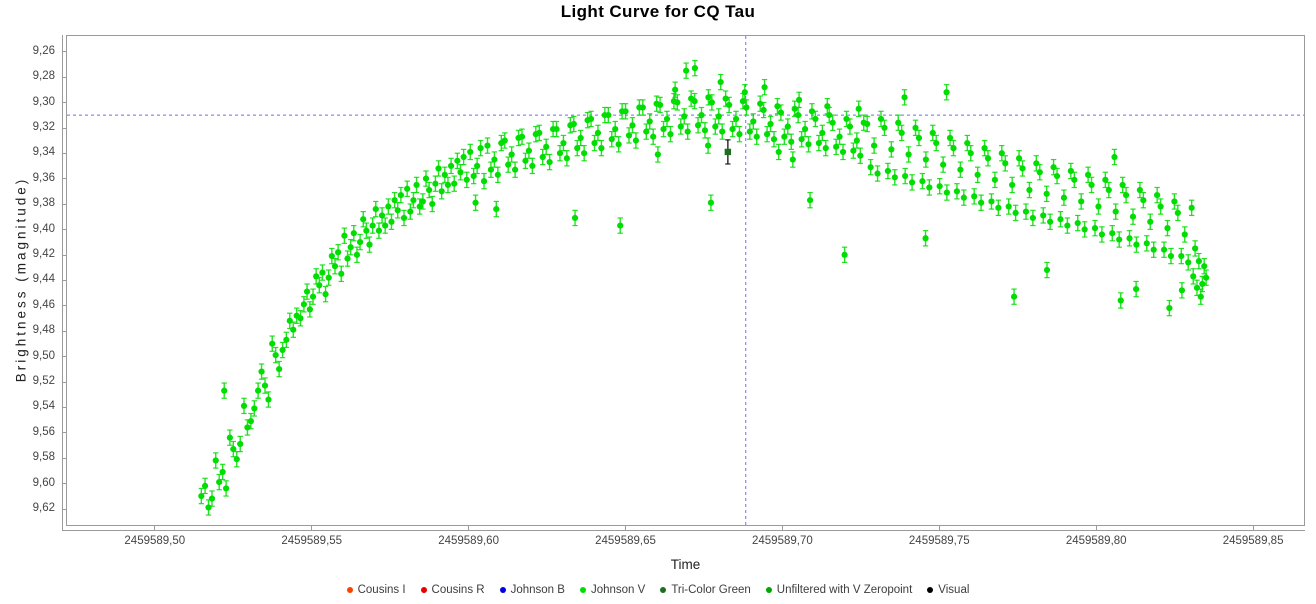  Describe the element at coordinates (838, 590) in the screenshot. I see `legend-item-unfiltered-with-v-zeropoint: Unfiltered with V Zeropoint` at that location.